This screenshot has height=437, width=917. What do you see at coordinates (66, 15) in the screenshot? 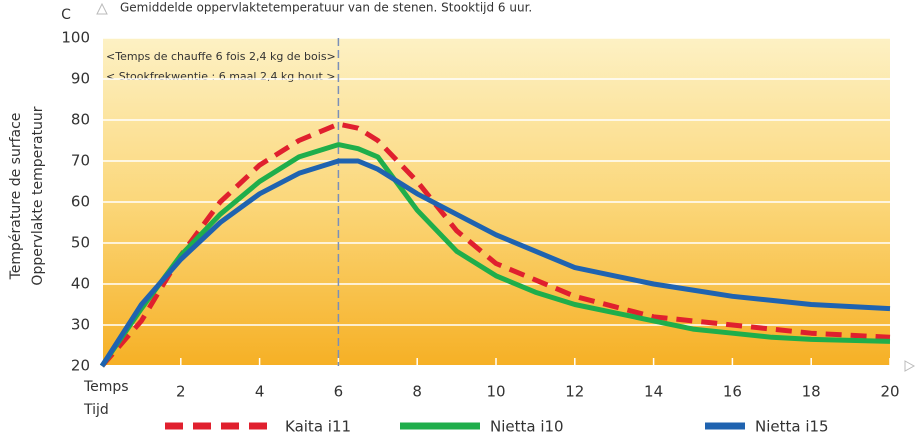
I see `y-unit: C` at bounding box center [66, 15].